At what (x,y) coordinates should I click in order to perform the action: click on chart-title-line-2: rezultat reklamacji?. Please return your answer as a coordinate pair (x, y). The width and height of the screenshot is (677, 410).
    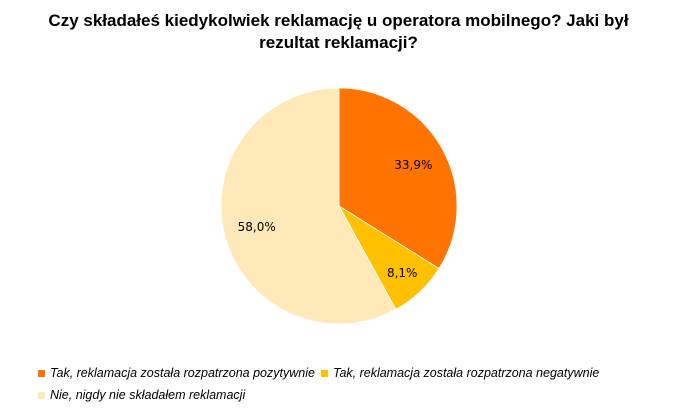
    Looking at the image, I should click on (338, 42).